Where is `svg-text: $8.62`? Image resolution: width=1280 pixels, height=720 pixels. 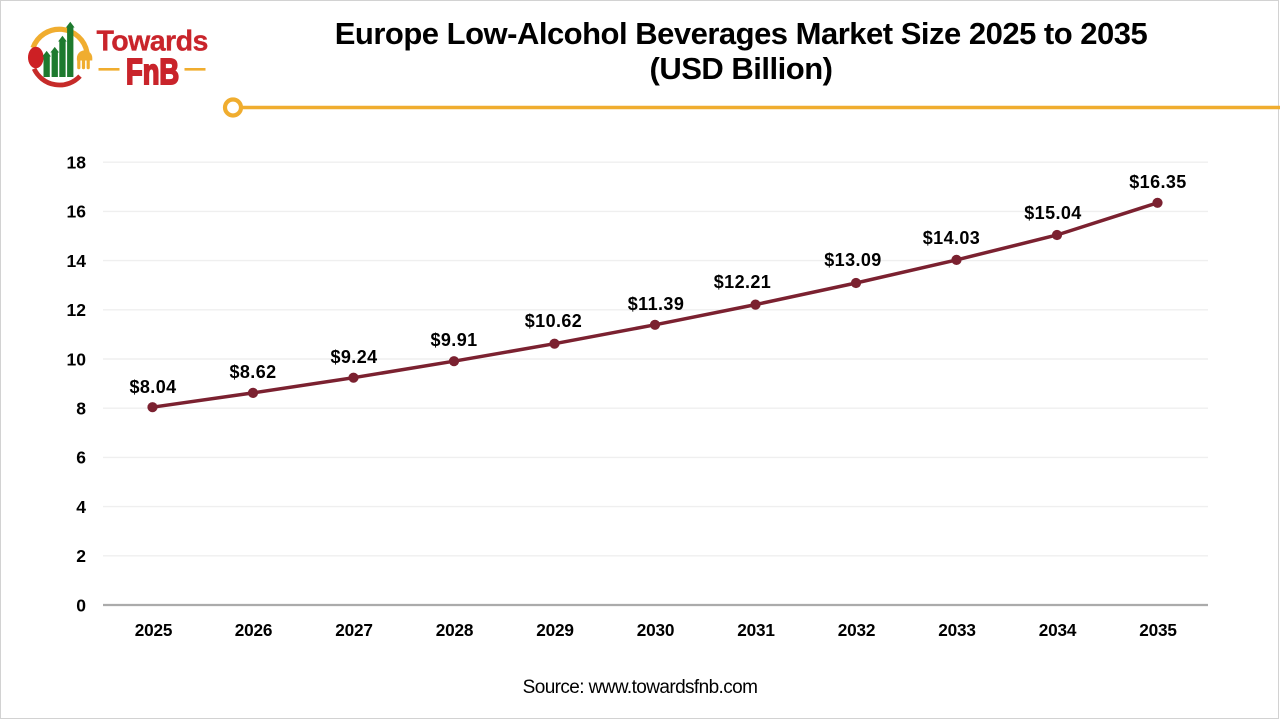 svg-text: $8.62 is located at coordinates (252, 372).